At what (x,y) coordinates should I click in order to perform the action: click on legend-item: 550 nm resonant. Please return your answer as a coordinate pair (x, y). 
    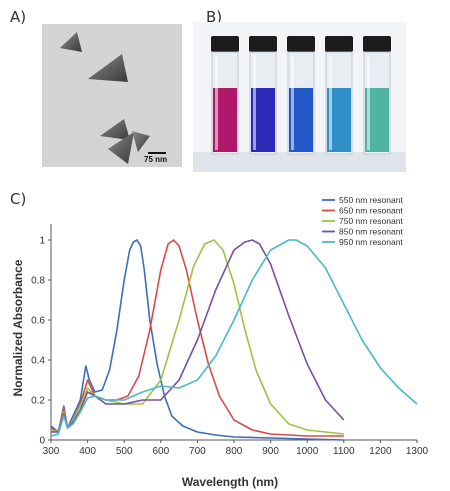
    Looking at the image, I should click on (362, 200).